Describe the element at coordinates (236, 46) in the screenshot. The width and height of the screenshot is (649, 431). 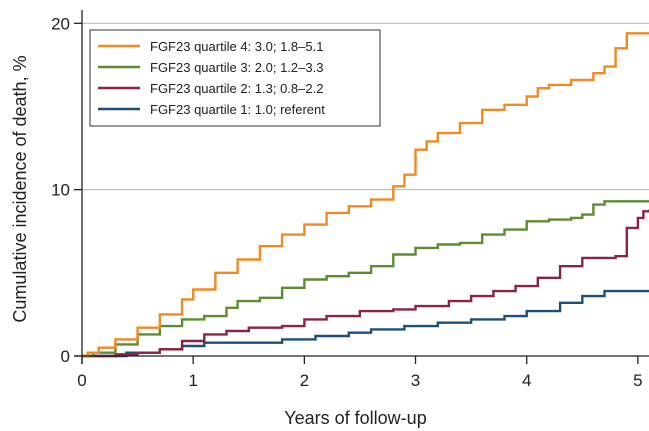
I see `legend-label: FGF23 quartile 4: 3.0; 1.8–5.1` at that location.